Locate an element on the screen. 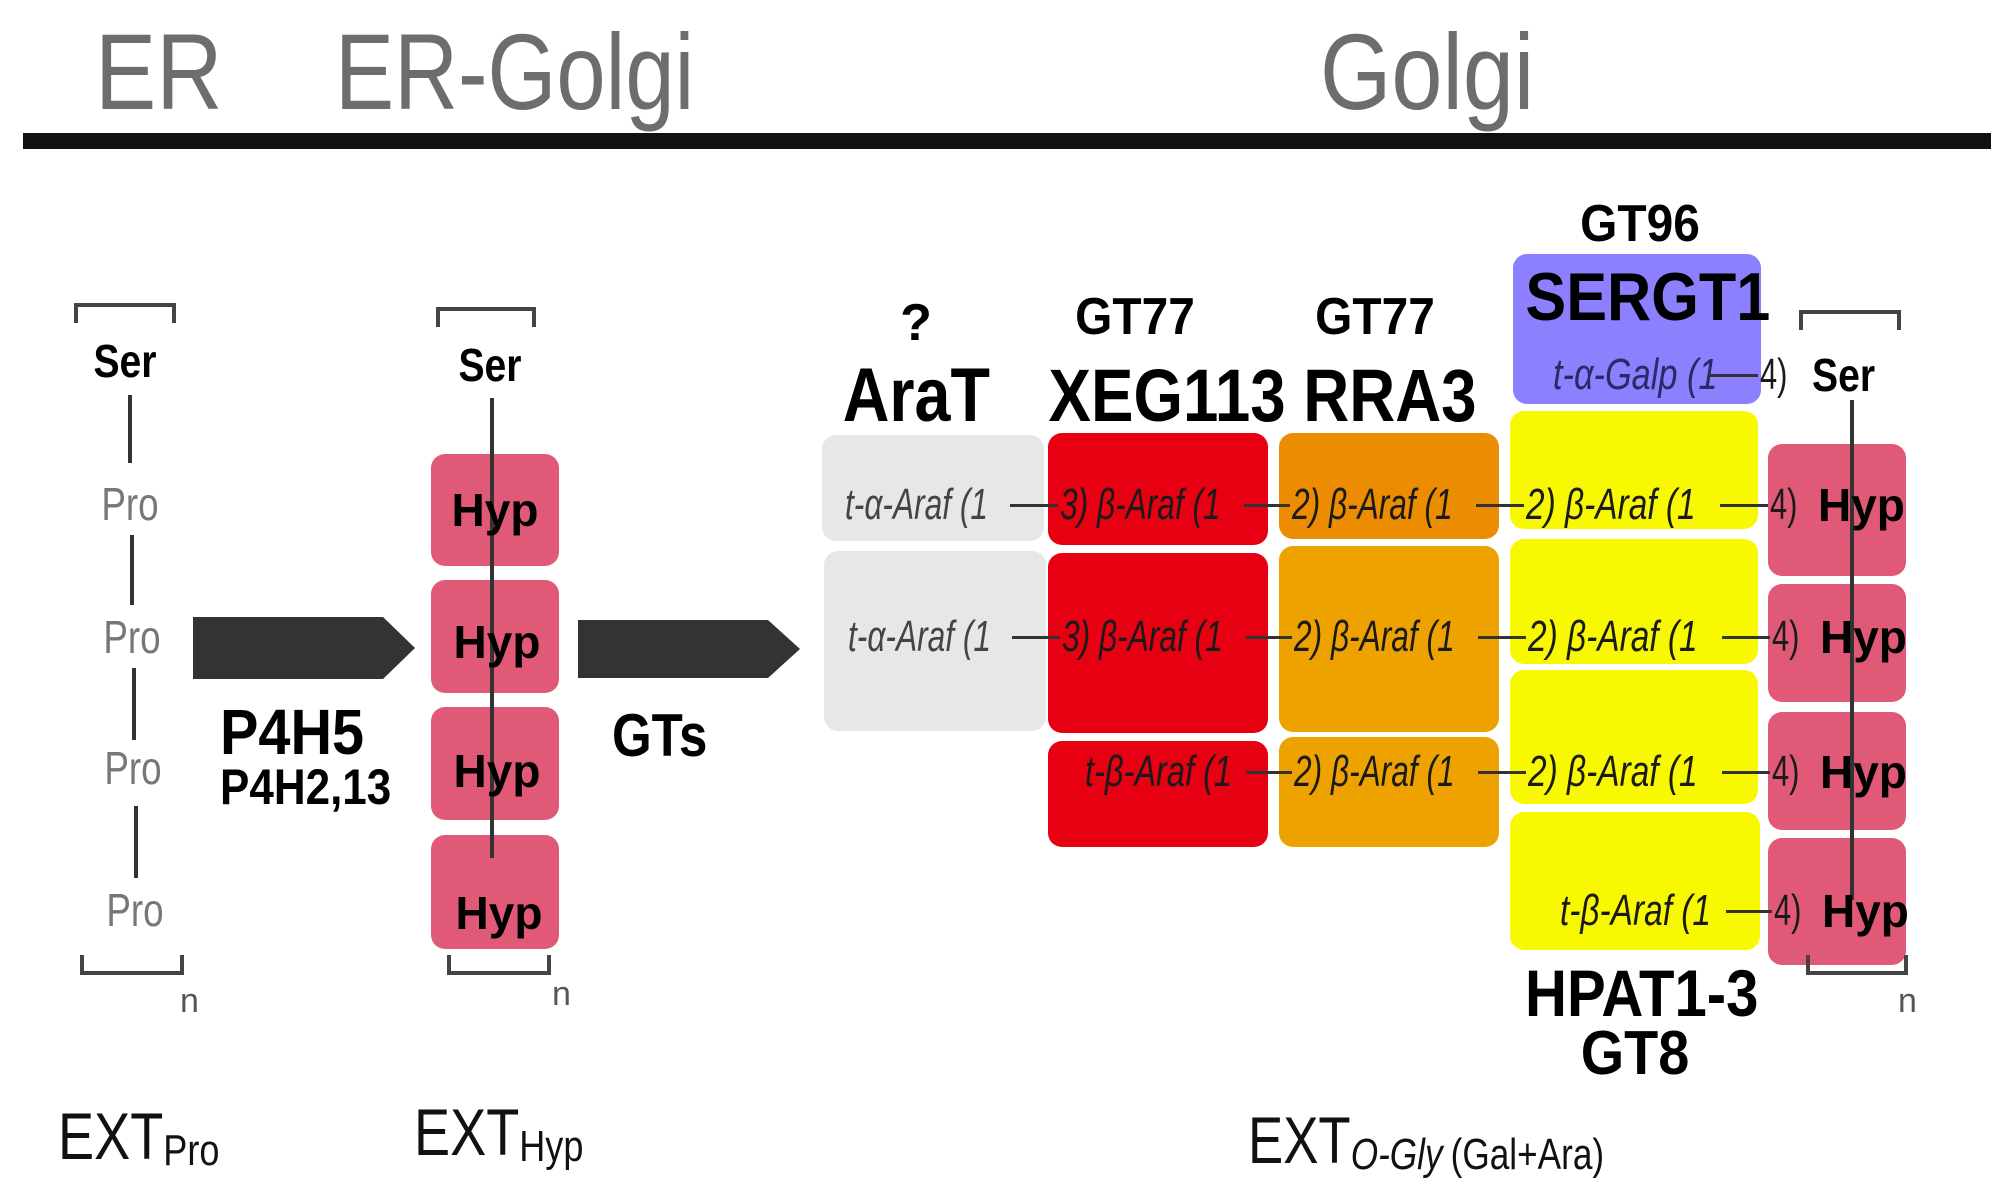 Image resolution: width=2008 pixels, height=1196 pixels. gts-arrow-icon is located at coordinates (689, 649).